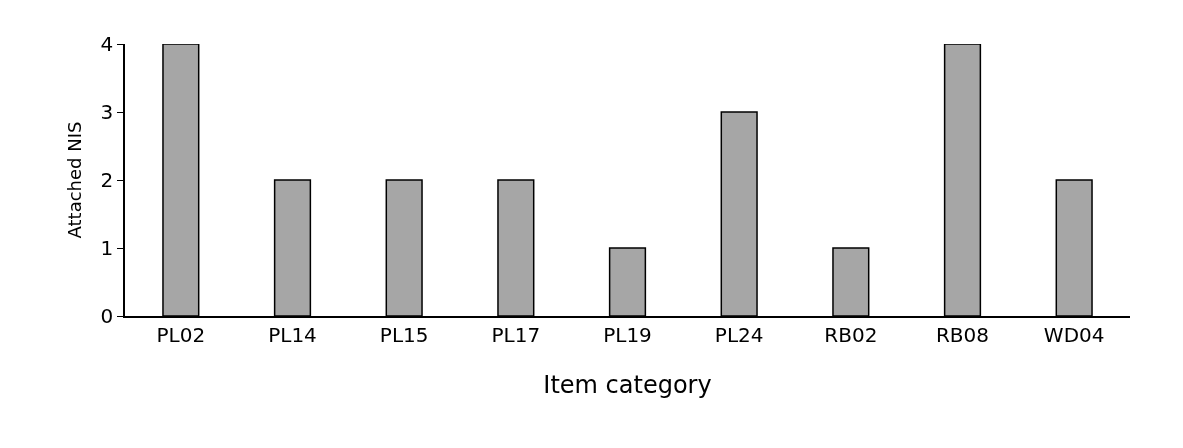  Describe the element at coordinates (181, 334) in the screenshot. I see `x-tick-label: PL02` at that location.